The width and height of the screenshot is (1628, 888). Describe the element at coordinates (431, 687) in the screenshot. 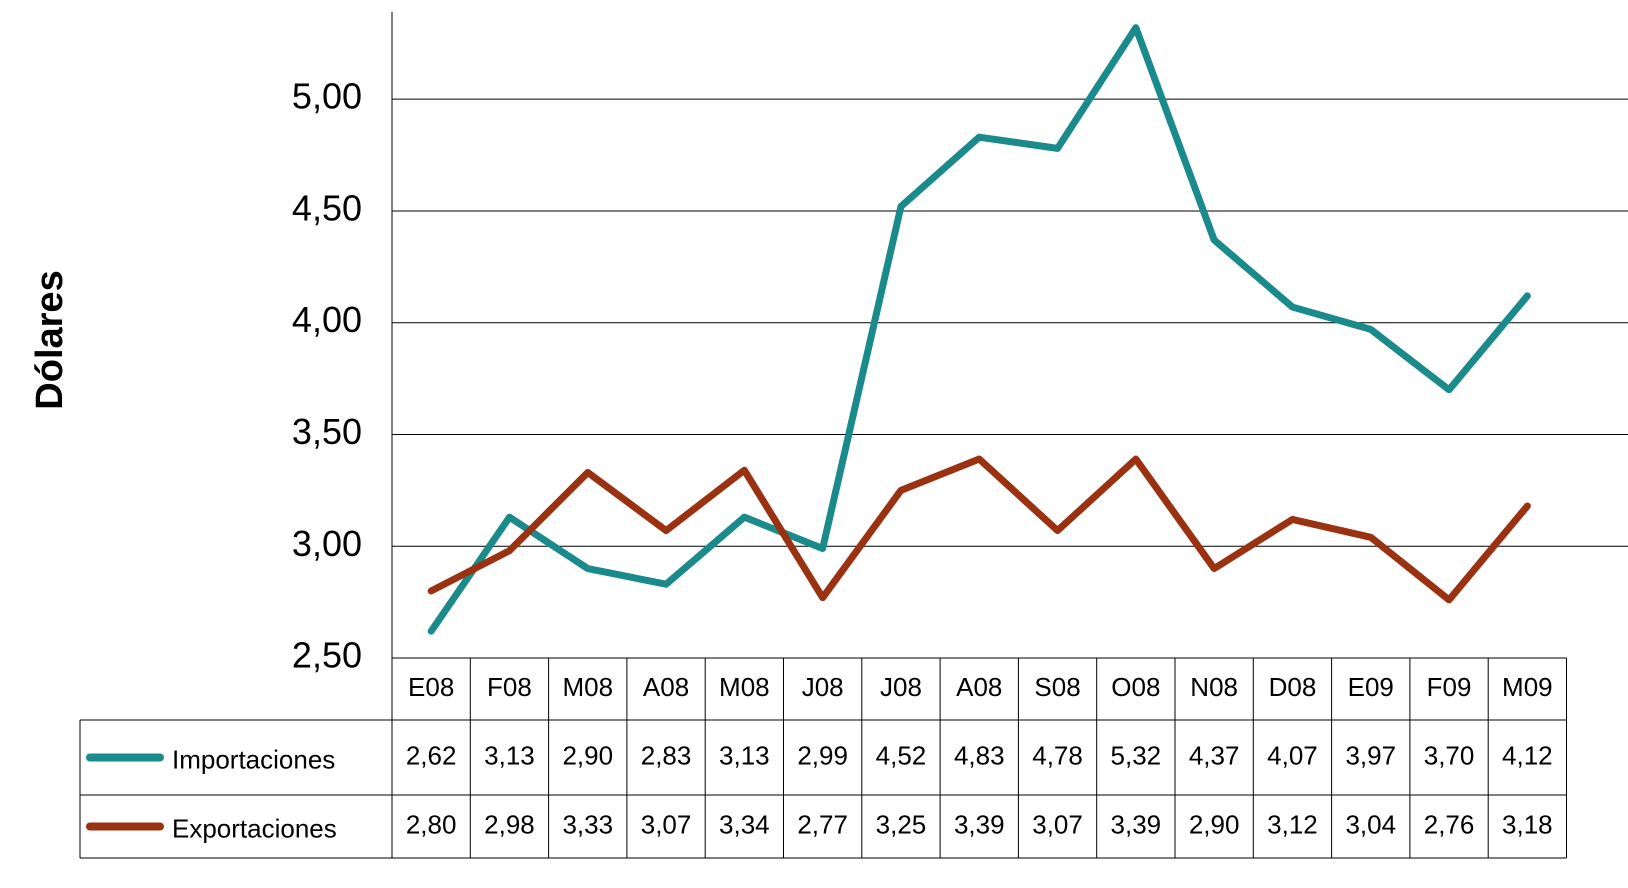

I see `x-tick-label: E08` at that location.